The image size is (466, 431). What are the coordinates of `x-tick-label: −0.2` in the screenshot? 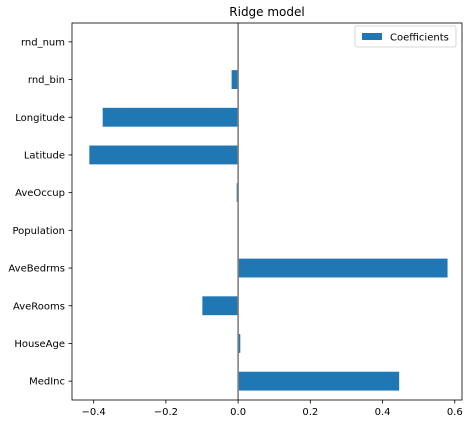 It's located at (166, 412).